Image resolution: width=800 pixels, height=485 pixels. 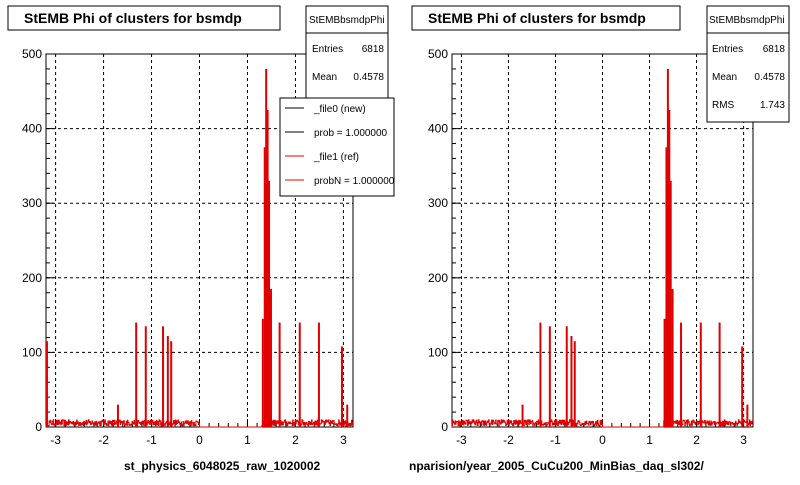 I want to click on x-axis-label: st_physics_6048025_raw_1020002, so click(x=222, y=466).